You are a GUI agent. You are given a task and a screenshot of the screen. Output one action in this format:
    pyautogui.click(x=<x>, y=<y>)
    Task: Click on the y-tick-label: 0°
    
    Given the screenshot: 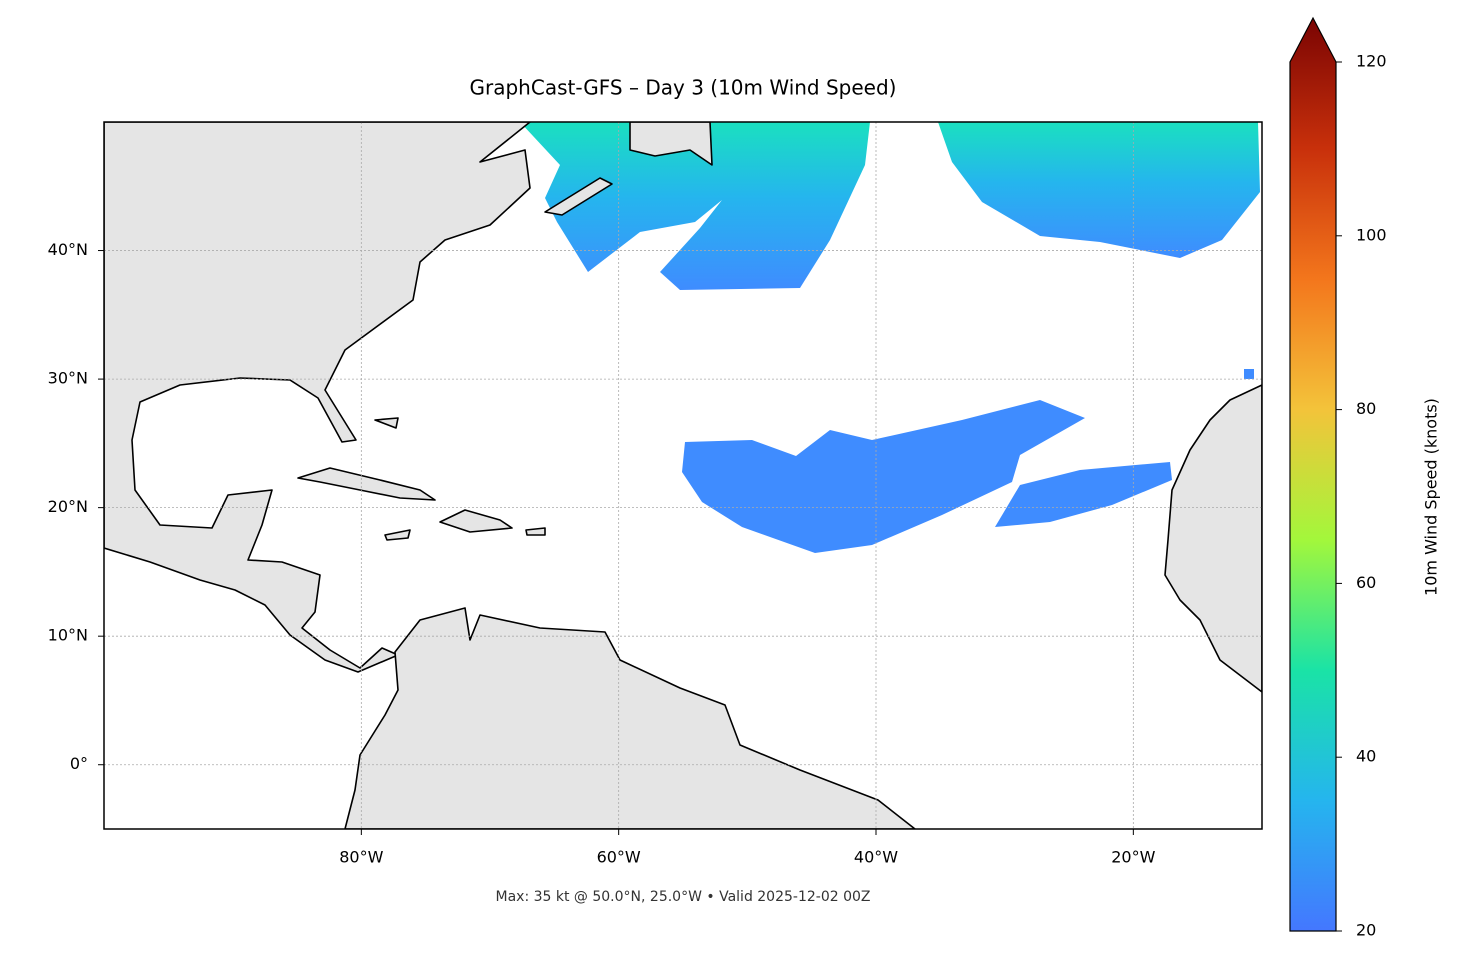 What is the action you would take?
    pyautogui.click(x=79, y=763)
    